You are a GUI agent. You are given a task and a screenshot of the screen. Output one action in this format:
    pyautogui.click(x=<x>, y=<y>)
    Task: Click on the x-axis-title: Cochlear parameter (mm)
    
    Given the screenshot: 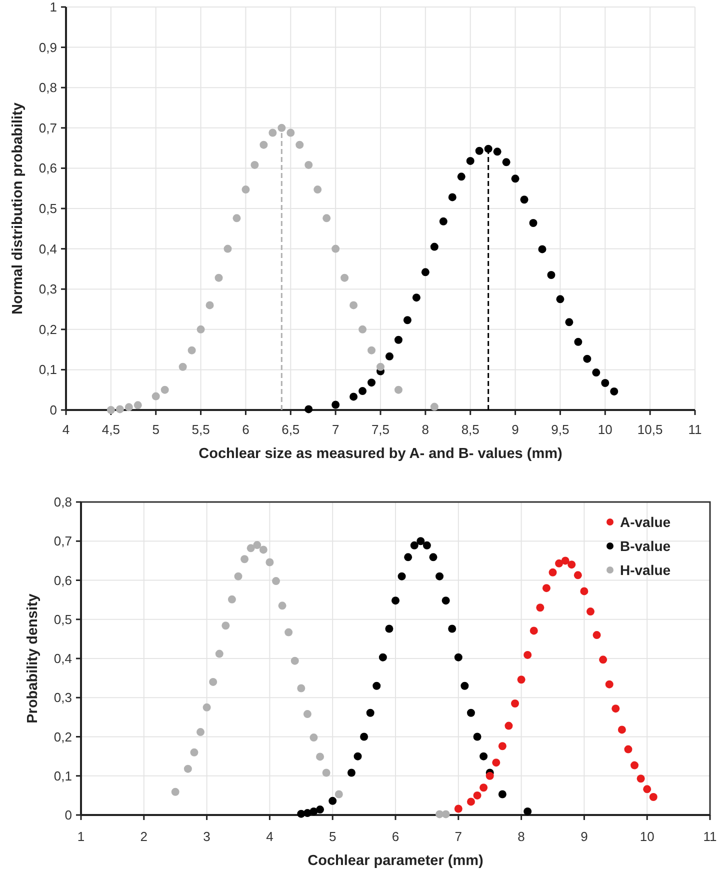 What is the action you would take?
    pyautogui.click(x=396, y=861)
    